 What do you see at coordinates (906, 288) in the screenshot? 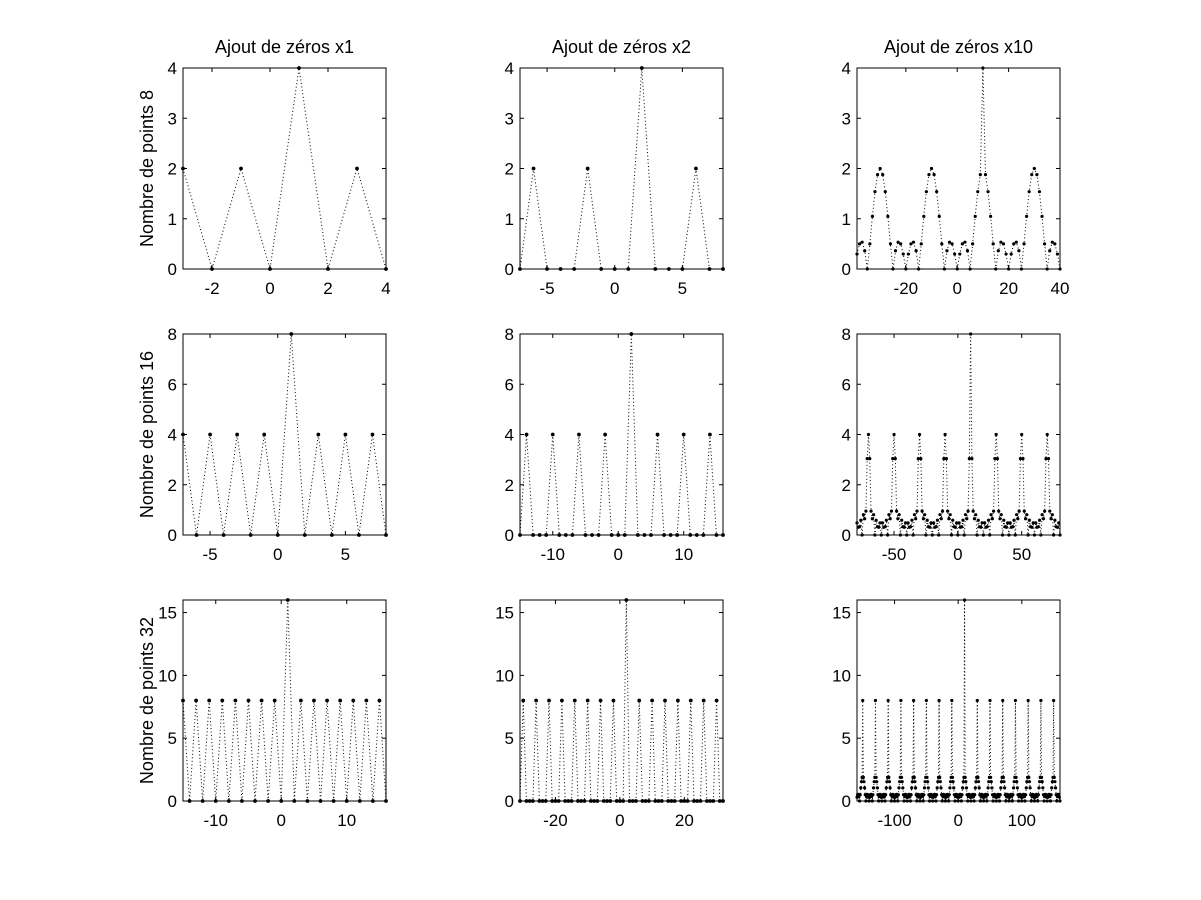
I see `x-tick-label: -20` at bounding box center [906, 288].